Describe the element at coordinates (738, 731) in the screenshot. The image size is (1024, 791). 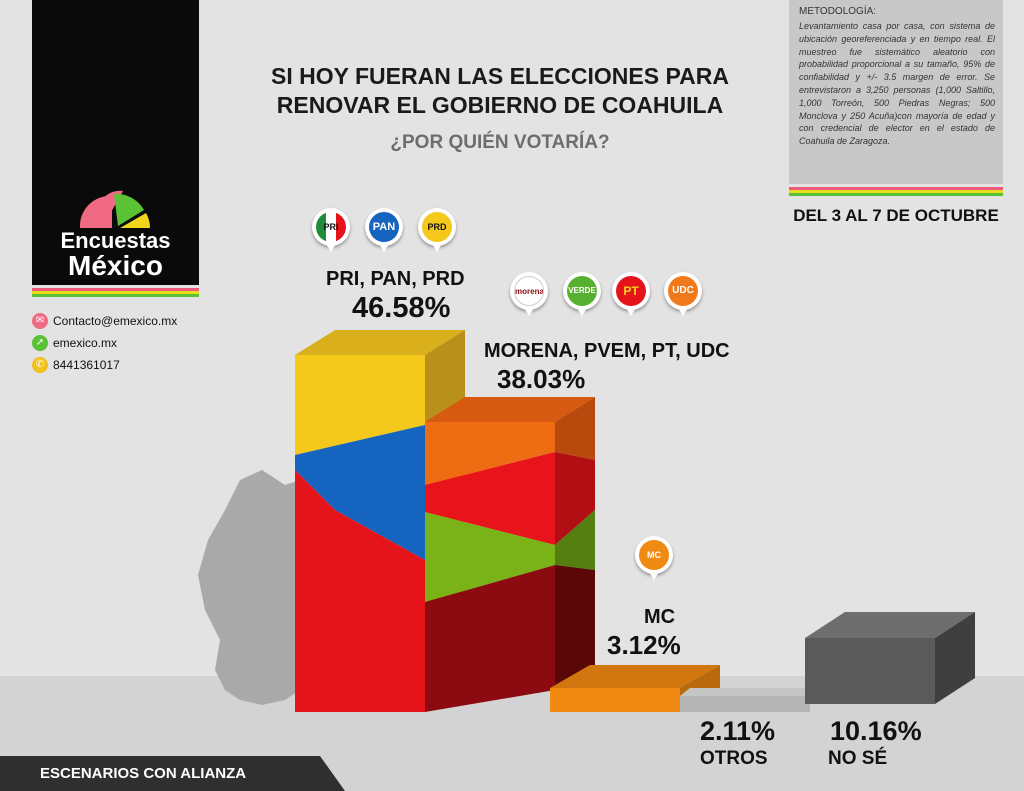
I see `label-val-otros: 2.11%` at that location.